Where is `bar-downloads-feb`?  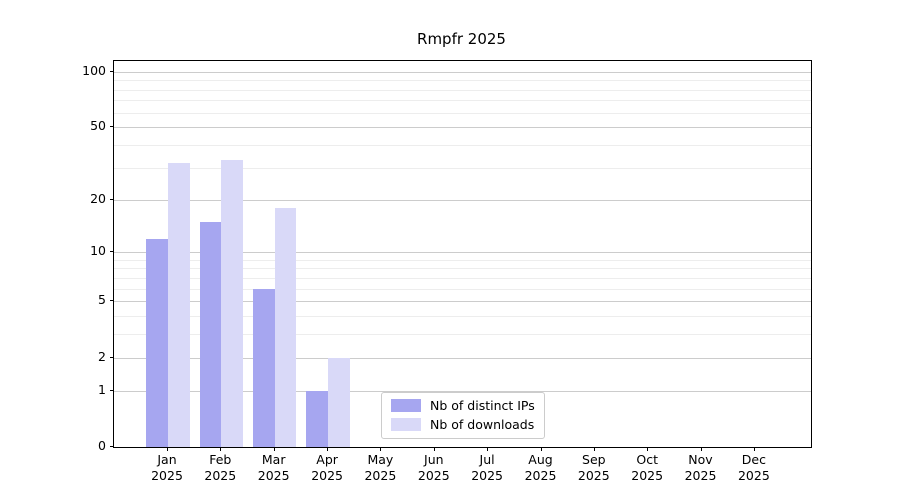
bar-downloads-feb is located at coordinates (232, 303).